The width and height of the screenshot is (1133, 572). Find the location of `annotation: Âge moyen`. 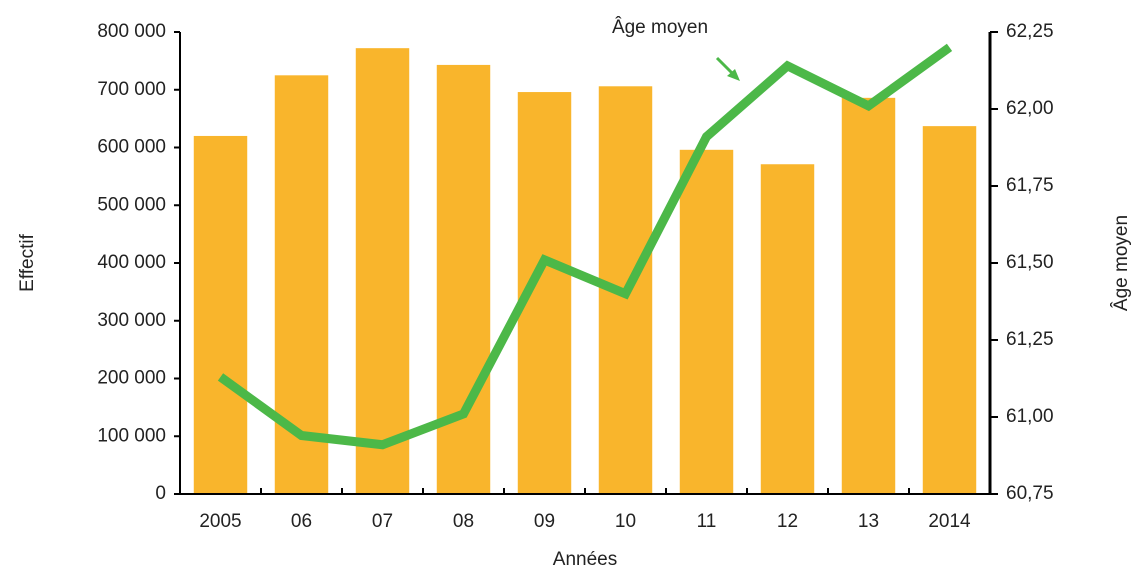

annotation: Âge moyen is located at coordinates (660, 27).